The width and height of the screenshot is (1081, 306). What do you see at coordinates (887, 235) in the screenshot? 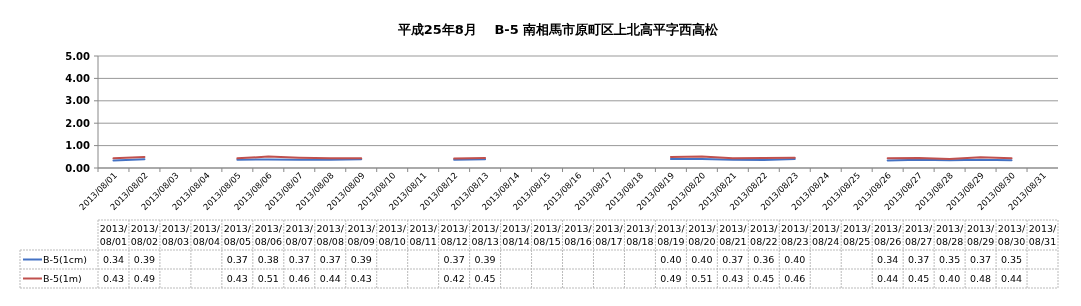
I see `category-label: 2013/08/26` at bounding box center [887, 235].